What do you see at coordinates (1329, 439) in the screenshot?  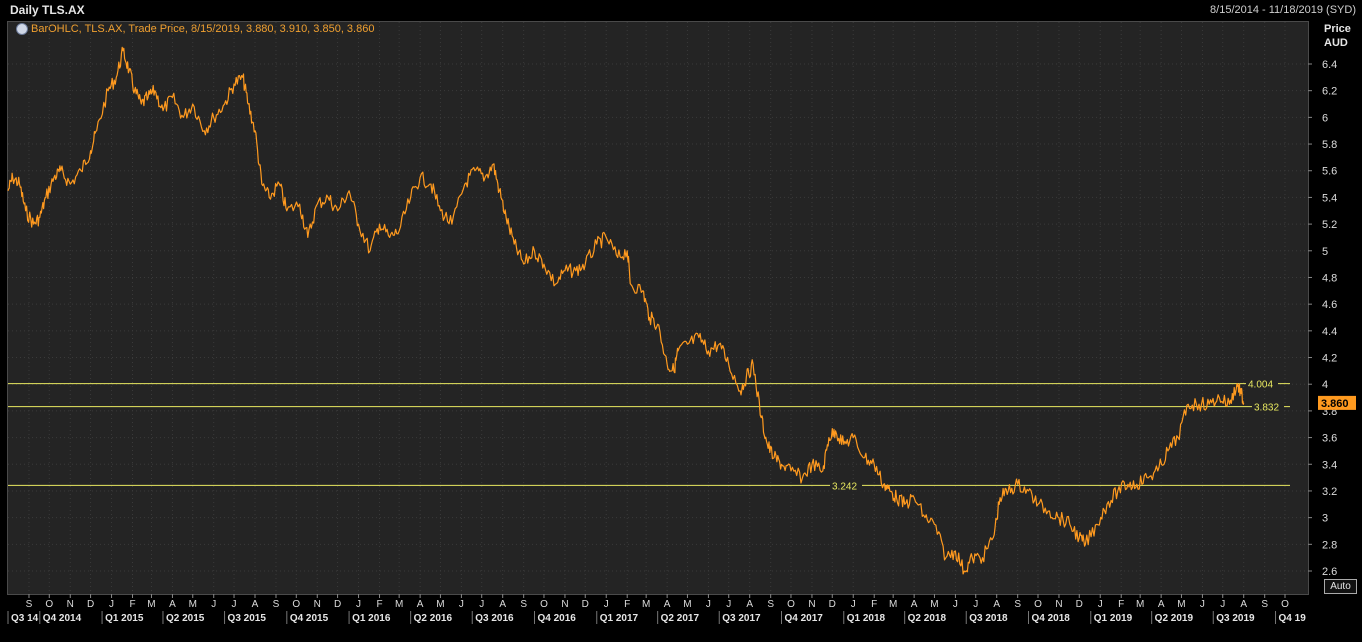 I see `y-tick-label: 3.6` at bounding box center [1329, 439].